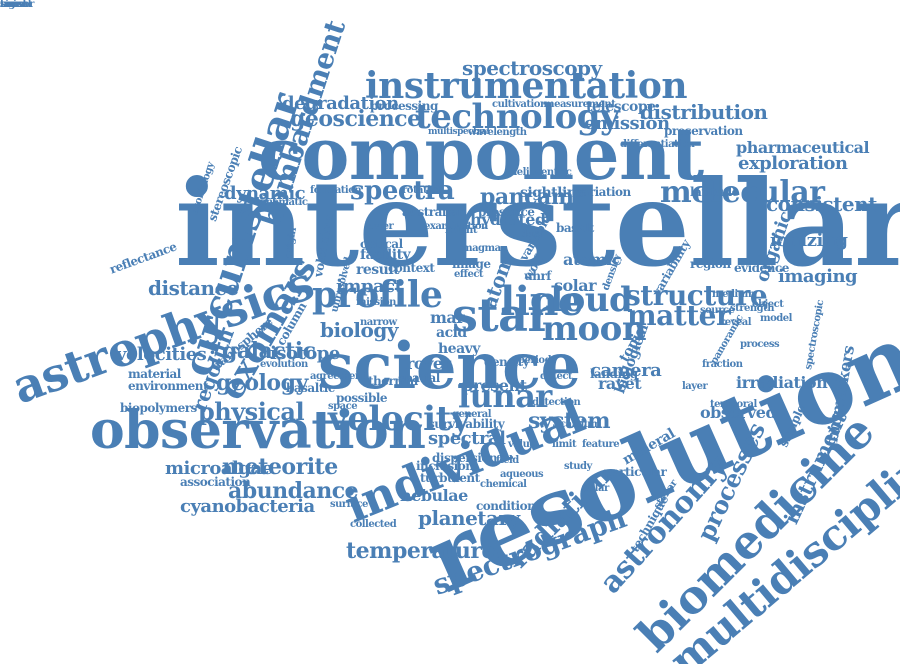  What do you see at coordinates (154, 374) in the screenshot?
I see `cloud-word: material` at bounding box center [154, 374].